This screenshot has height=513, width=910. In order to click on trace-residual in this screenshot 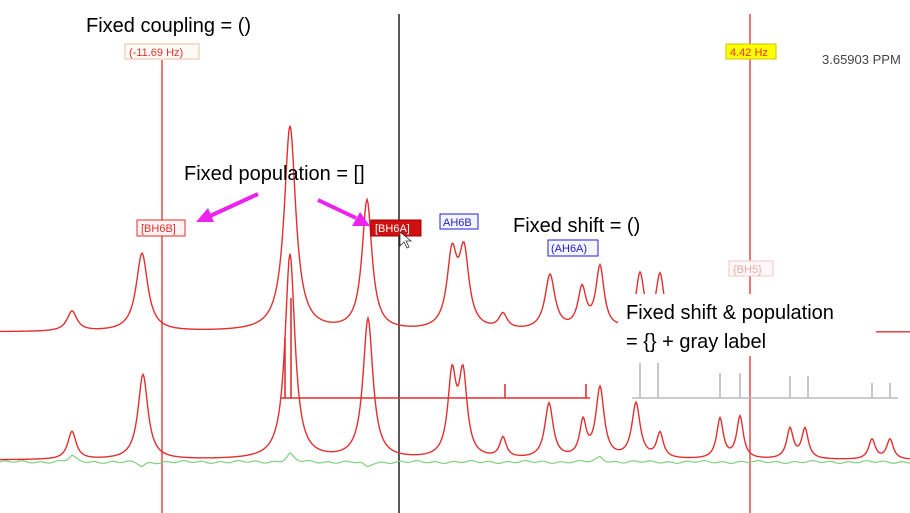, I will do `click(455, 460)`.